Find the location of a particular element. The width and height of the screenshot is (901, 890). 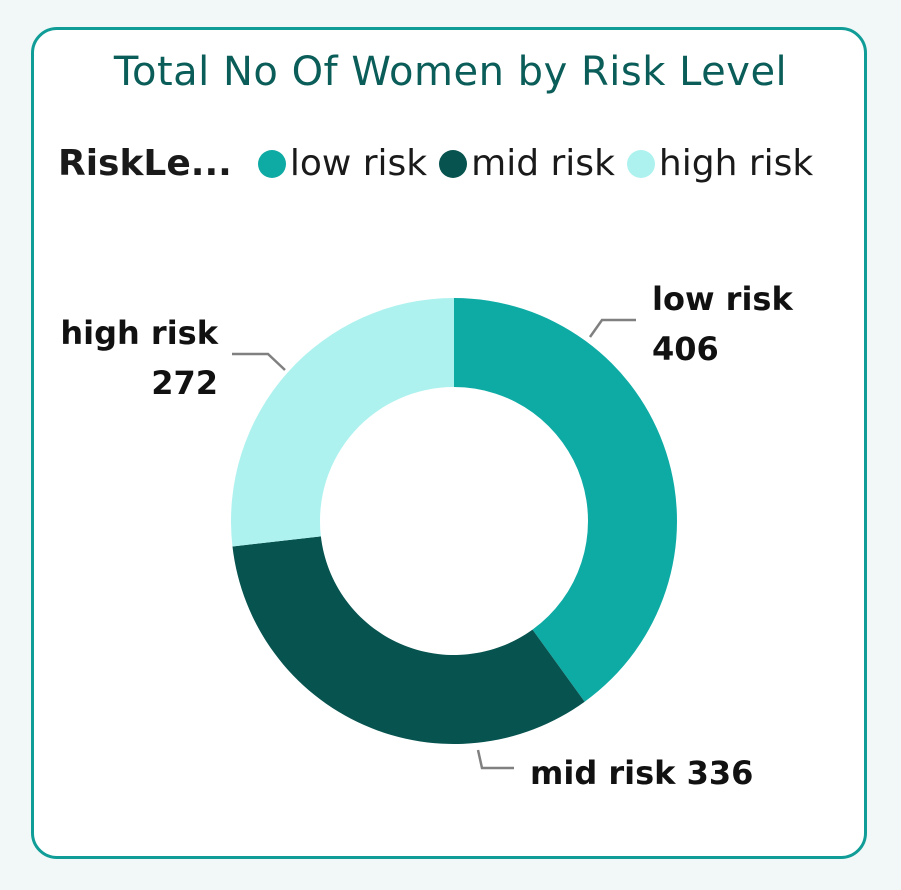

chart-title: Total No Of Women by Risk Level is located at coordinates (450, 72).